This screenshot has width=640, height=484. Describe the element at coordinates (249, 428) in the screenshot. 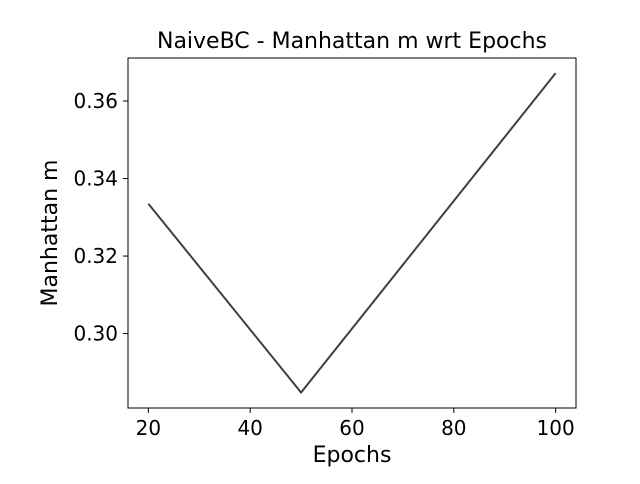

I see `x-tick-label: 40` at that location.